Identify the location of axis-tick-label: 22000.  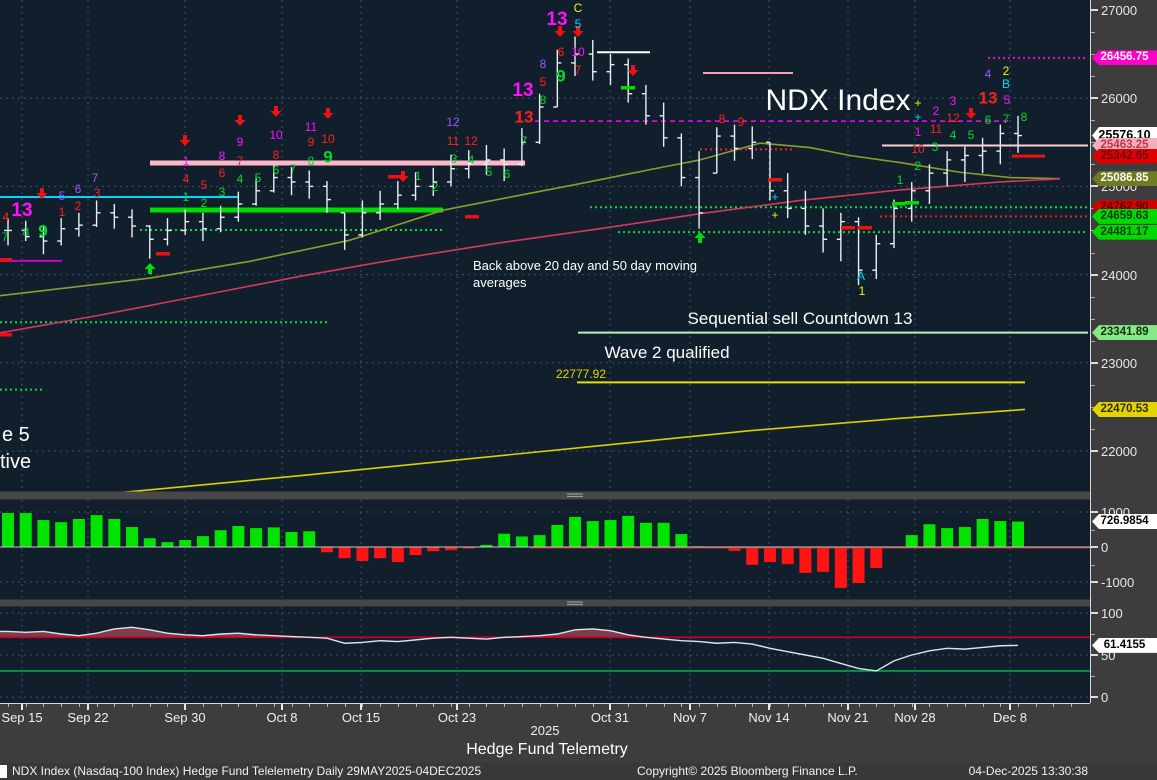
(1119, 451).